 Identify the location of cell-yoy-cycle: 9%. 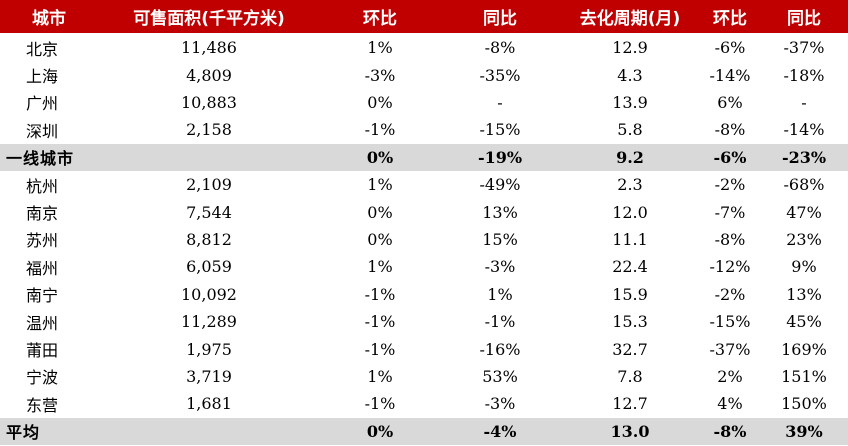
(804, 267).